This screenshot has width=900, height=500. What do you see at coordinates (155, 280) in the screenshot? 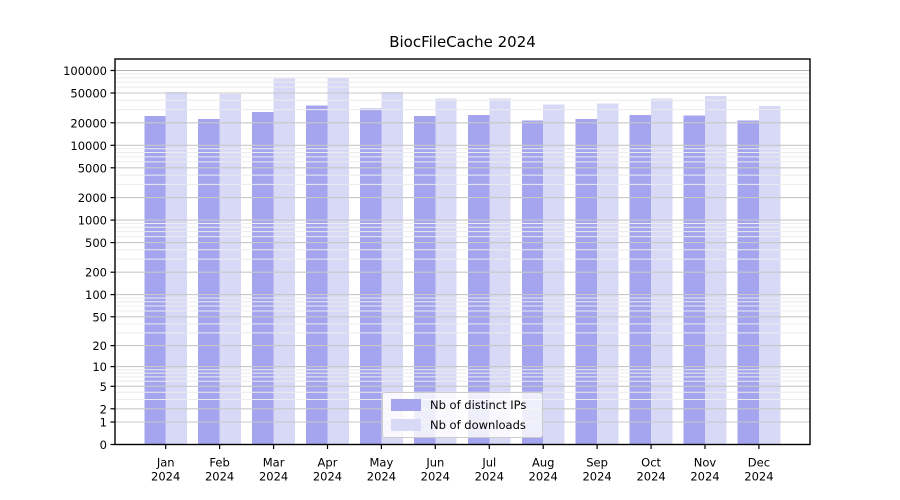
I see `bar-nb-of-distinct-ips-jan` at bounding box center [155, 280].